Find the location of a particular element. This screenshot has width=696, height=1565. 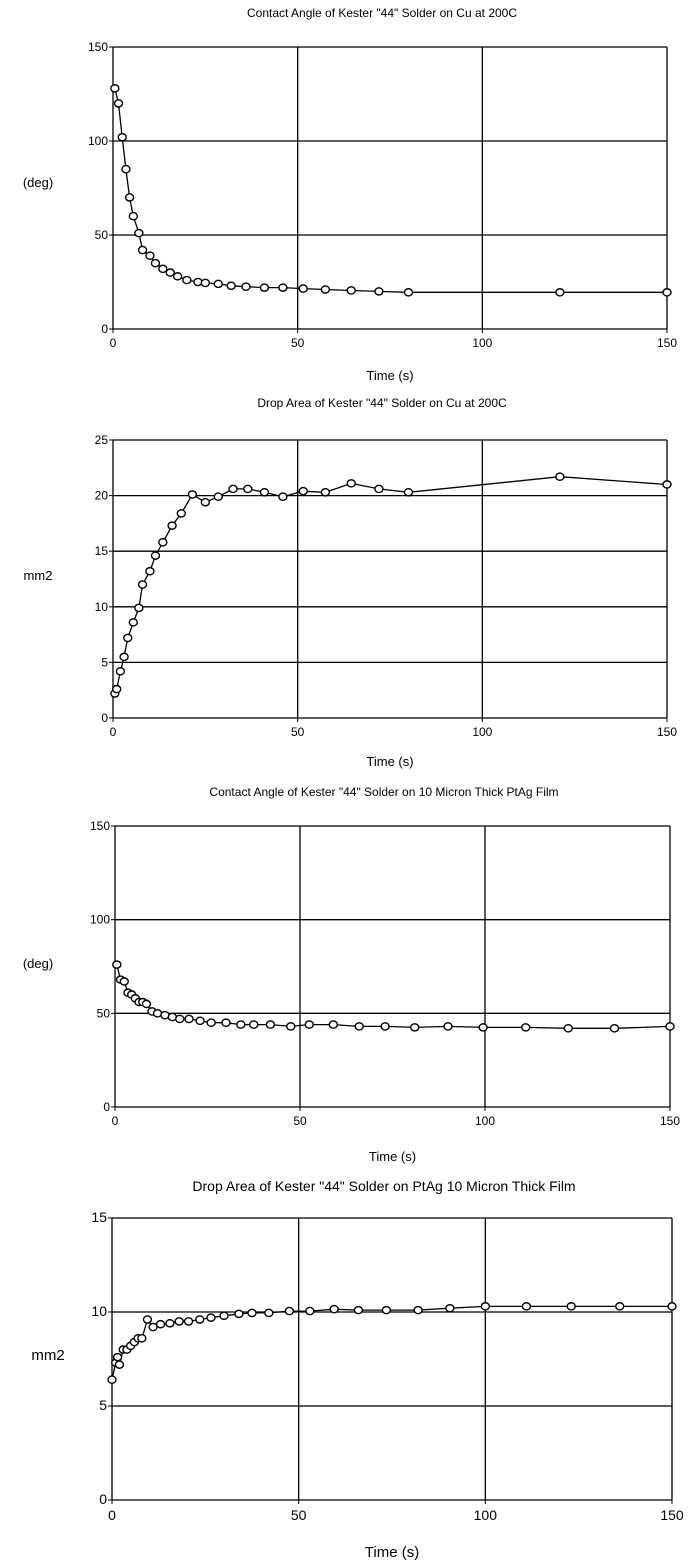

y-tick-label: 20 is located at coordinates (102, 496).